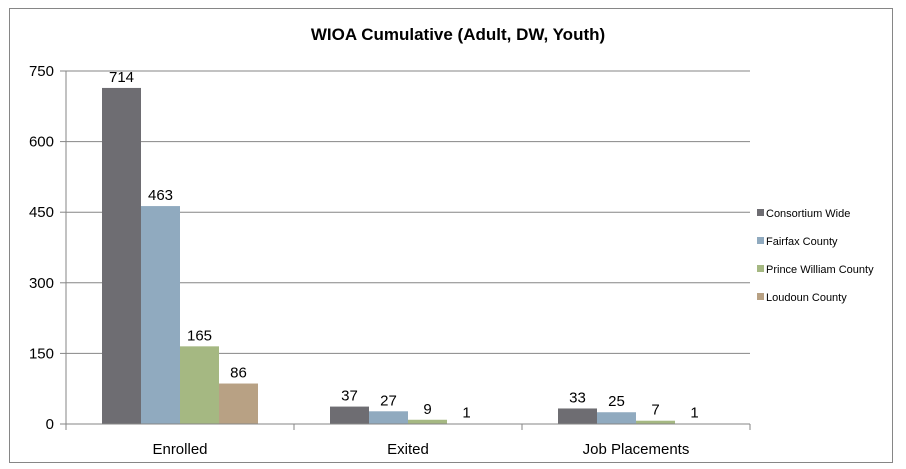 This screenshot has height=469, width=906. What do you see at coordinates (47, 248) in the screenshot?
I see `y-axis-ticks: 0 150 300 450 600 750` at bounding box center [47, 248].